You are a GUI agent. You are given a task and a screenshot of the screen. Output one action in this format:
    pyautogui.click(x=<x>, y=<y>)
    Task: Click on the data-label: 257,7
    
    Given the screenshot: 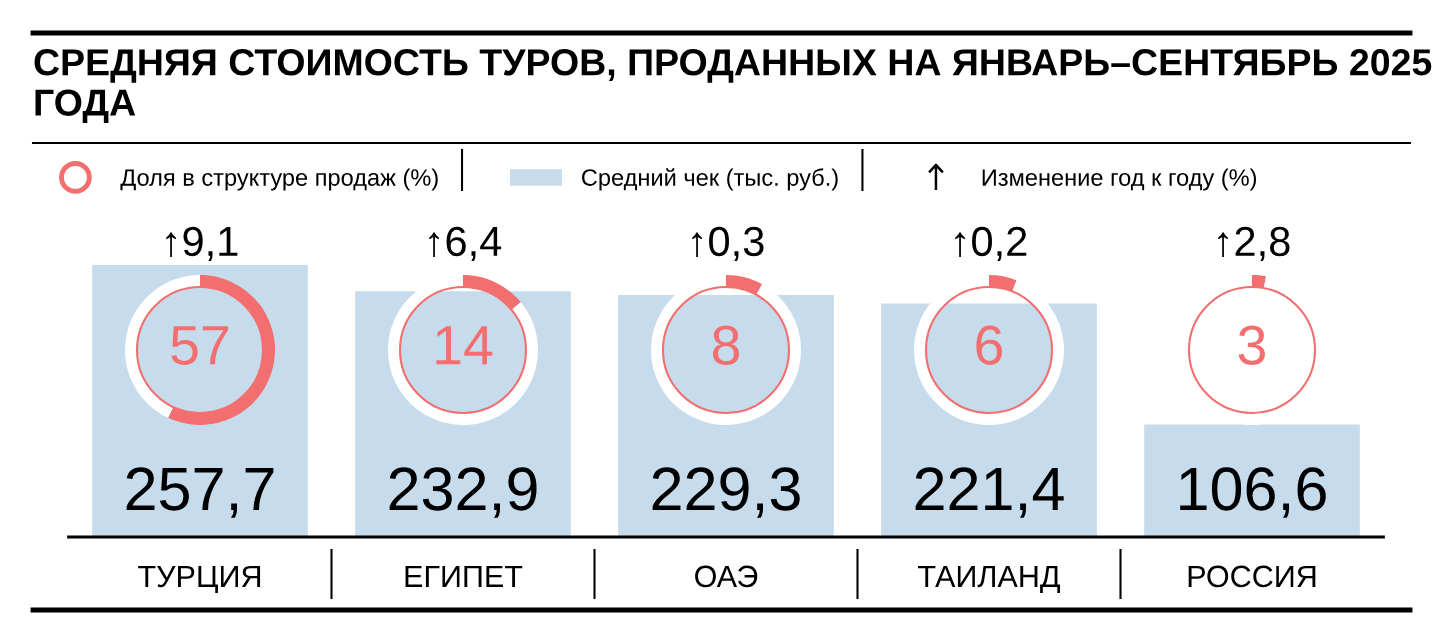 What is the action you would take?
    pyautogui.click(x=200, y=492)
    